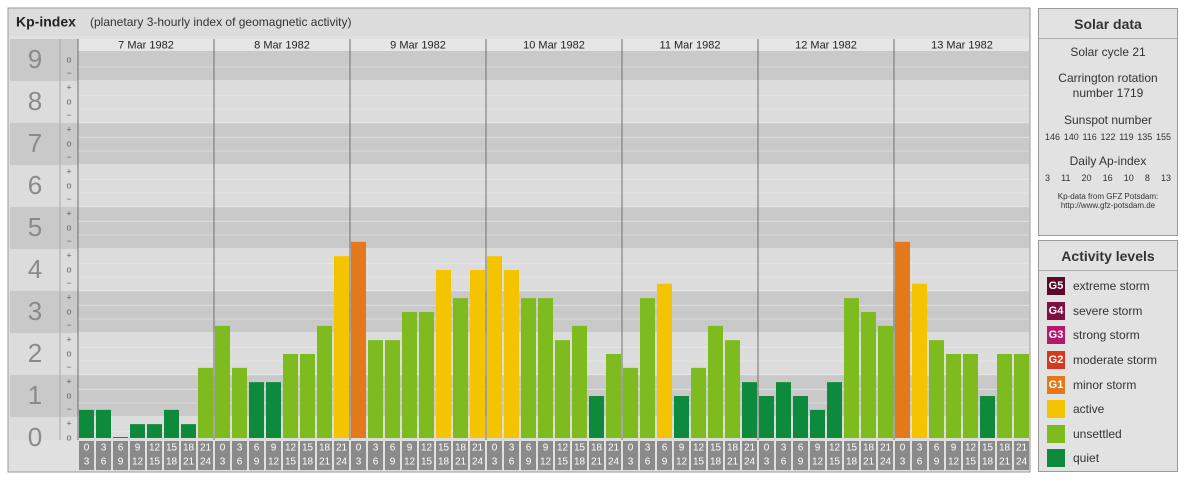 The height and width of the screenshot is (480, 1184). What do you see at coordinates (519, 22) in the screenshot?
I see `title-bar` at bounding box center [519, 22].